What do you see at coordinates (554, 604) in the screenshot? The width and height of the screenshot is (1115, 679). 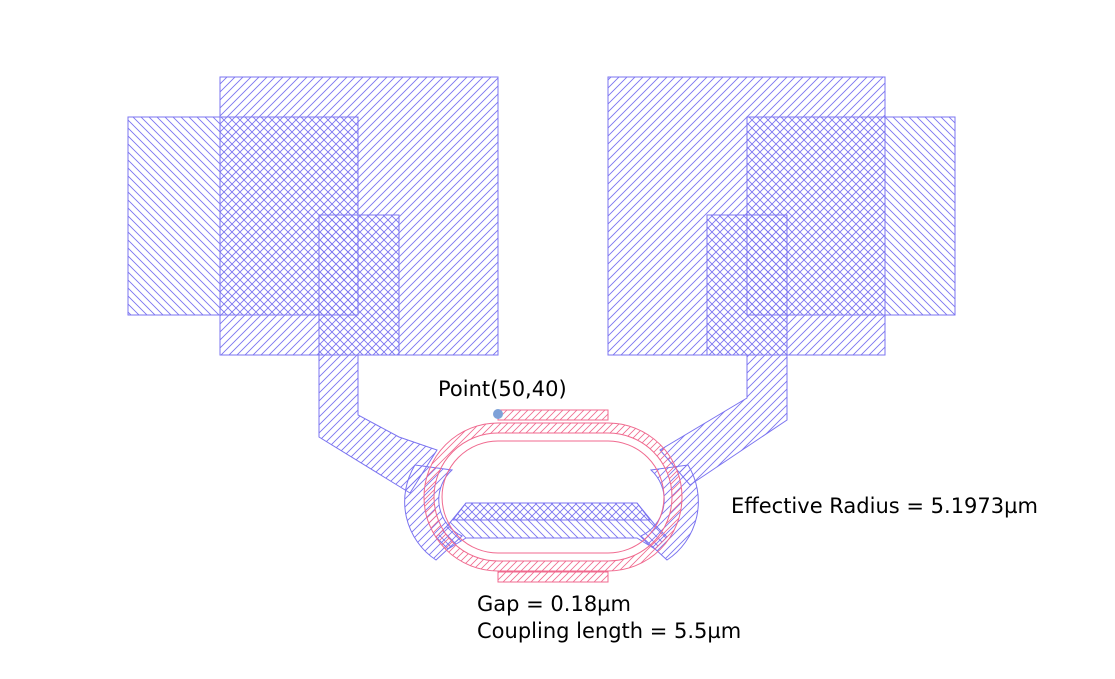 I see `gap-label: Gap = 0.18µm` at bounding box center [554, 604].